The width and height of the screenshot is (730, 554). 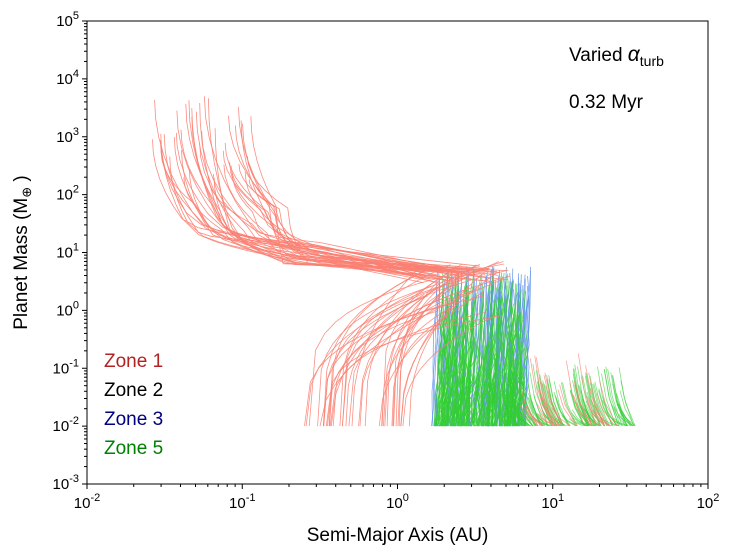 What do you see at coordinates (133, 361) in the screenshot?
I see `zone-label: Zone 1` at bounding box center [133, 361].